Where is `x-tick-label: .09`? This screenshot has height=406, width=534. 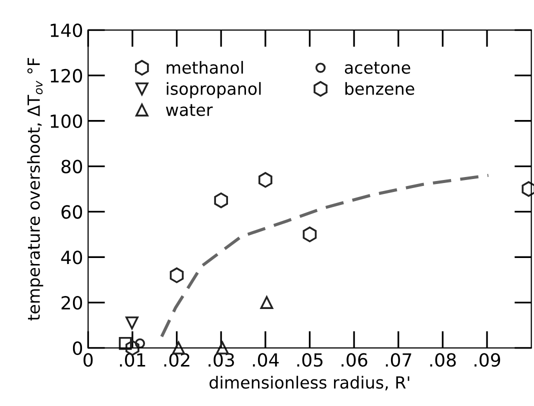 x-tick-label: .09 is located at coordinates (487, 360).